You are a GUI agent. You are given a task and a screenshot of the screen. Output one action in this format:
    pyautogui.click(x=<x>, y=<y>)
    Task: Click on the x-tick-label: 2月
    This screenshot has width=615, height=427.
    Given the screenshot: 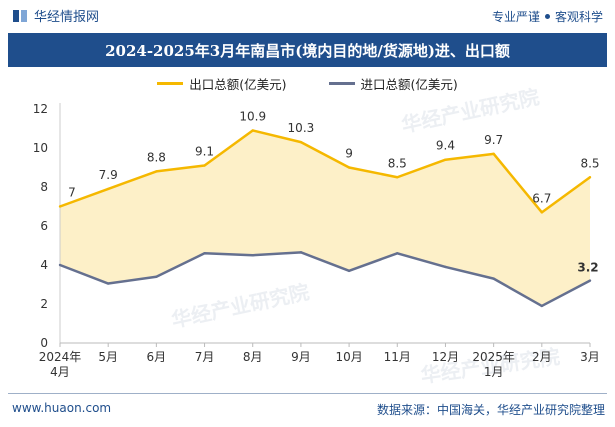 What is the action you would take?
    pyautogui.click(x=542, y=357)
    